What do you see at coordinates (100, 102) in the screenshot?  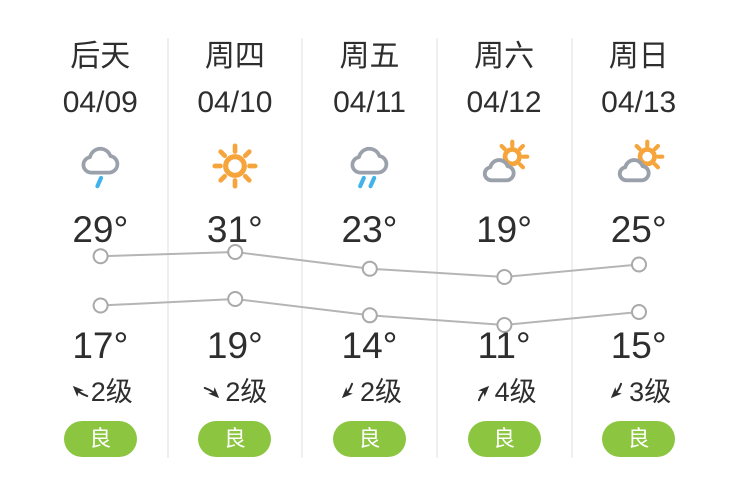 I see `day-date: 04/09` at bounding box center [100, 102].